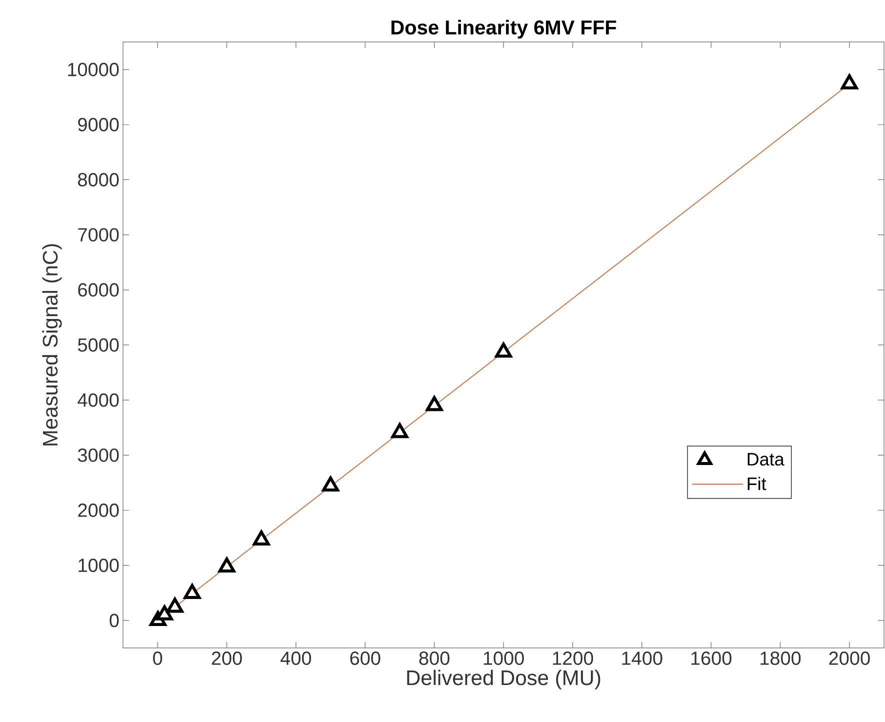 Image resolution: width=885 pixels, height=722 pixels. I want to click on x-tick-label: 1800, so click(780, 658).